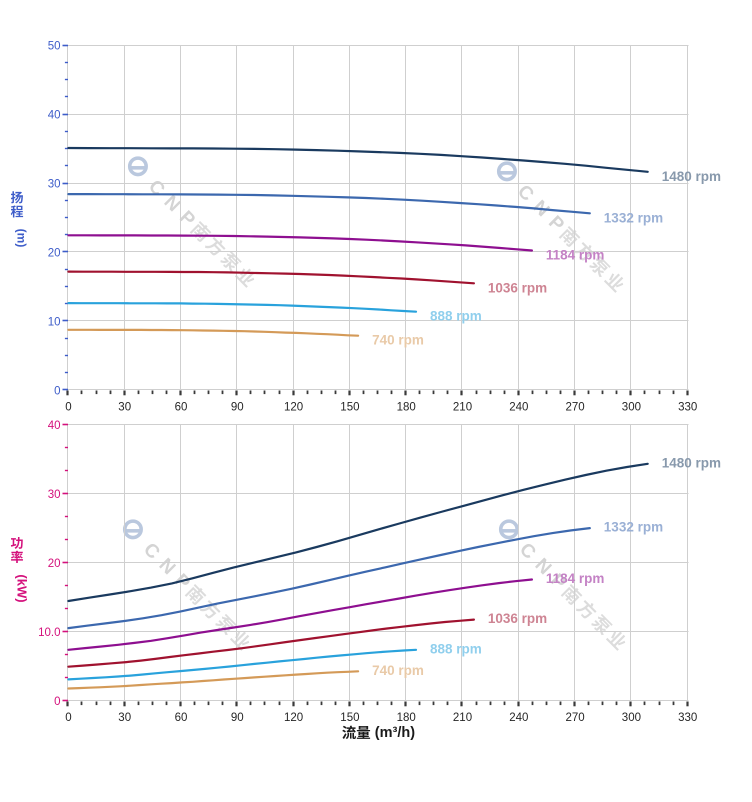  What do you see at coordinates (49, 633) in the screenshot?
I see `svg-text: 10.0` at bounding box center [49, 633].